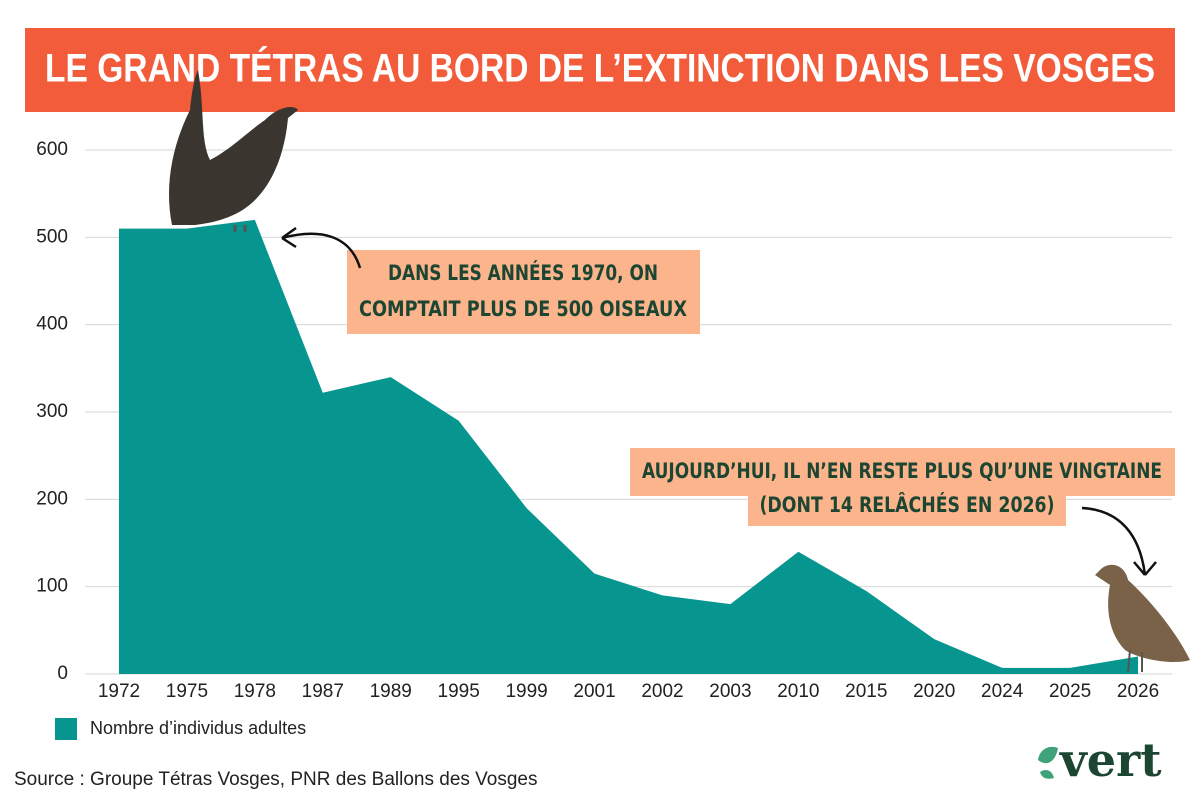 The width and height of the screenshot is (1200, 800). What do you see at coordinates (233, 151) in the screenshot?
I see `bird-male` at bounding box center [233, 151].